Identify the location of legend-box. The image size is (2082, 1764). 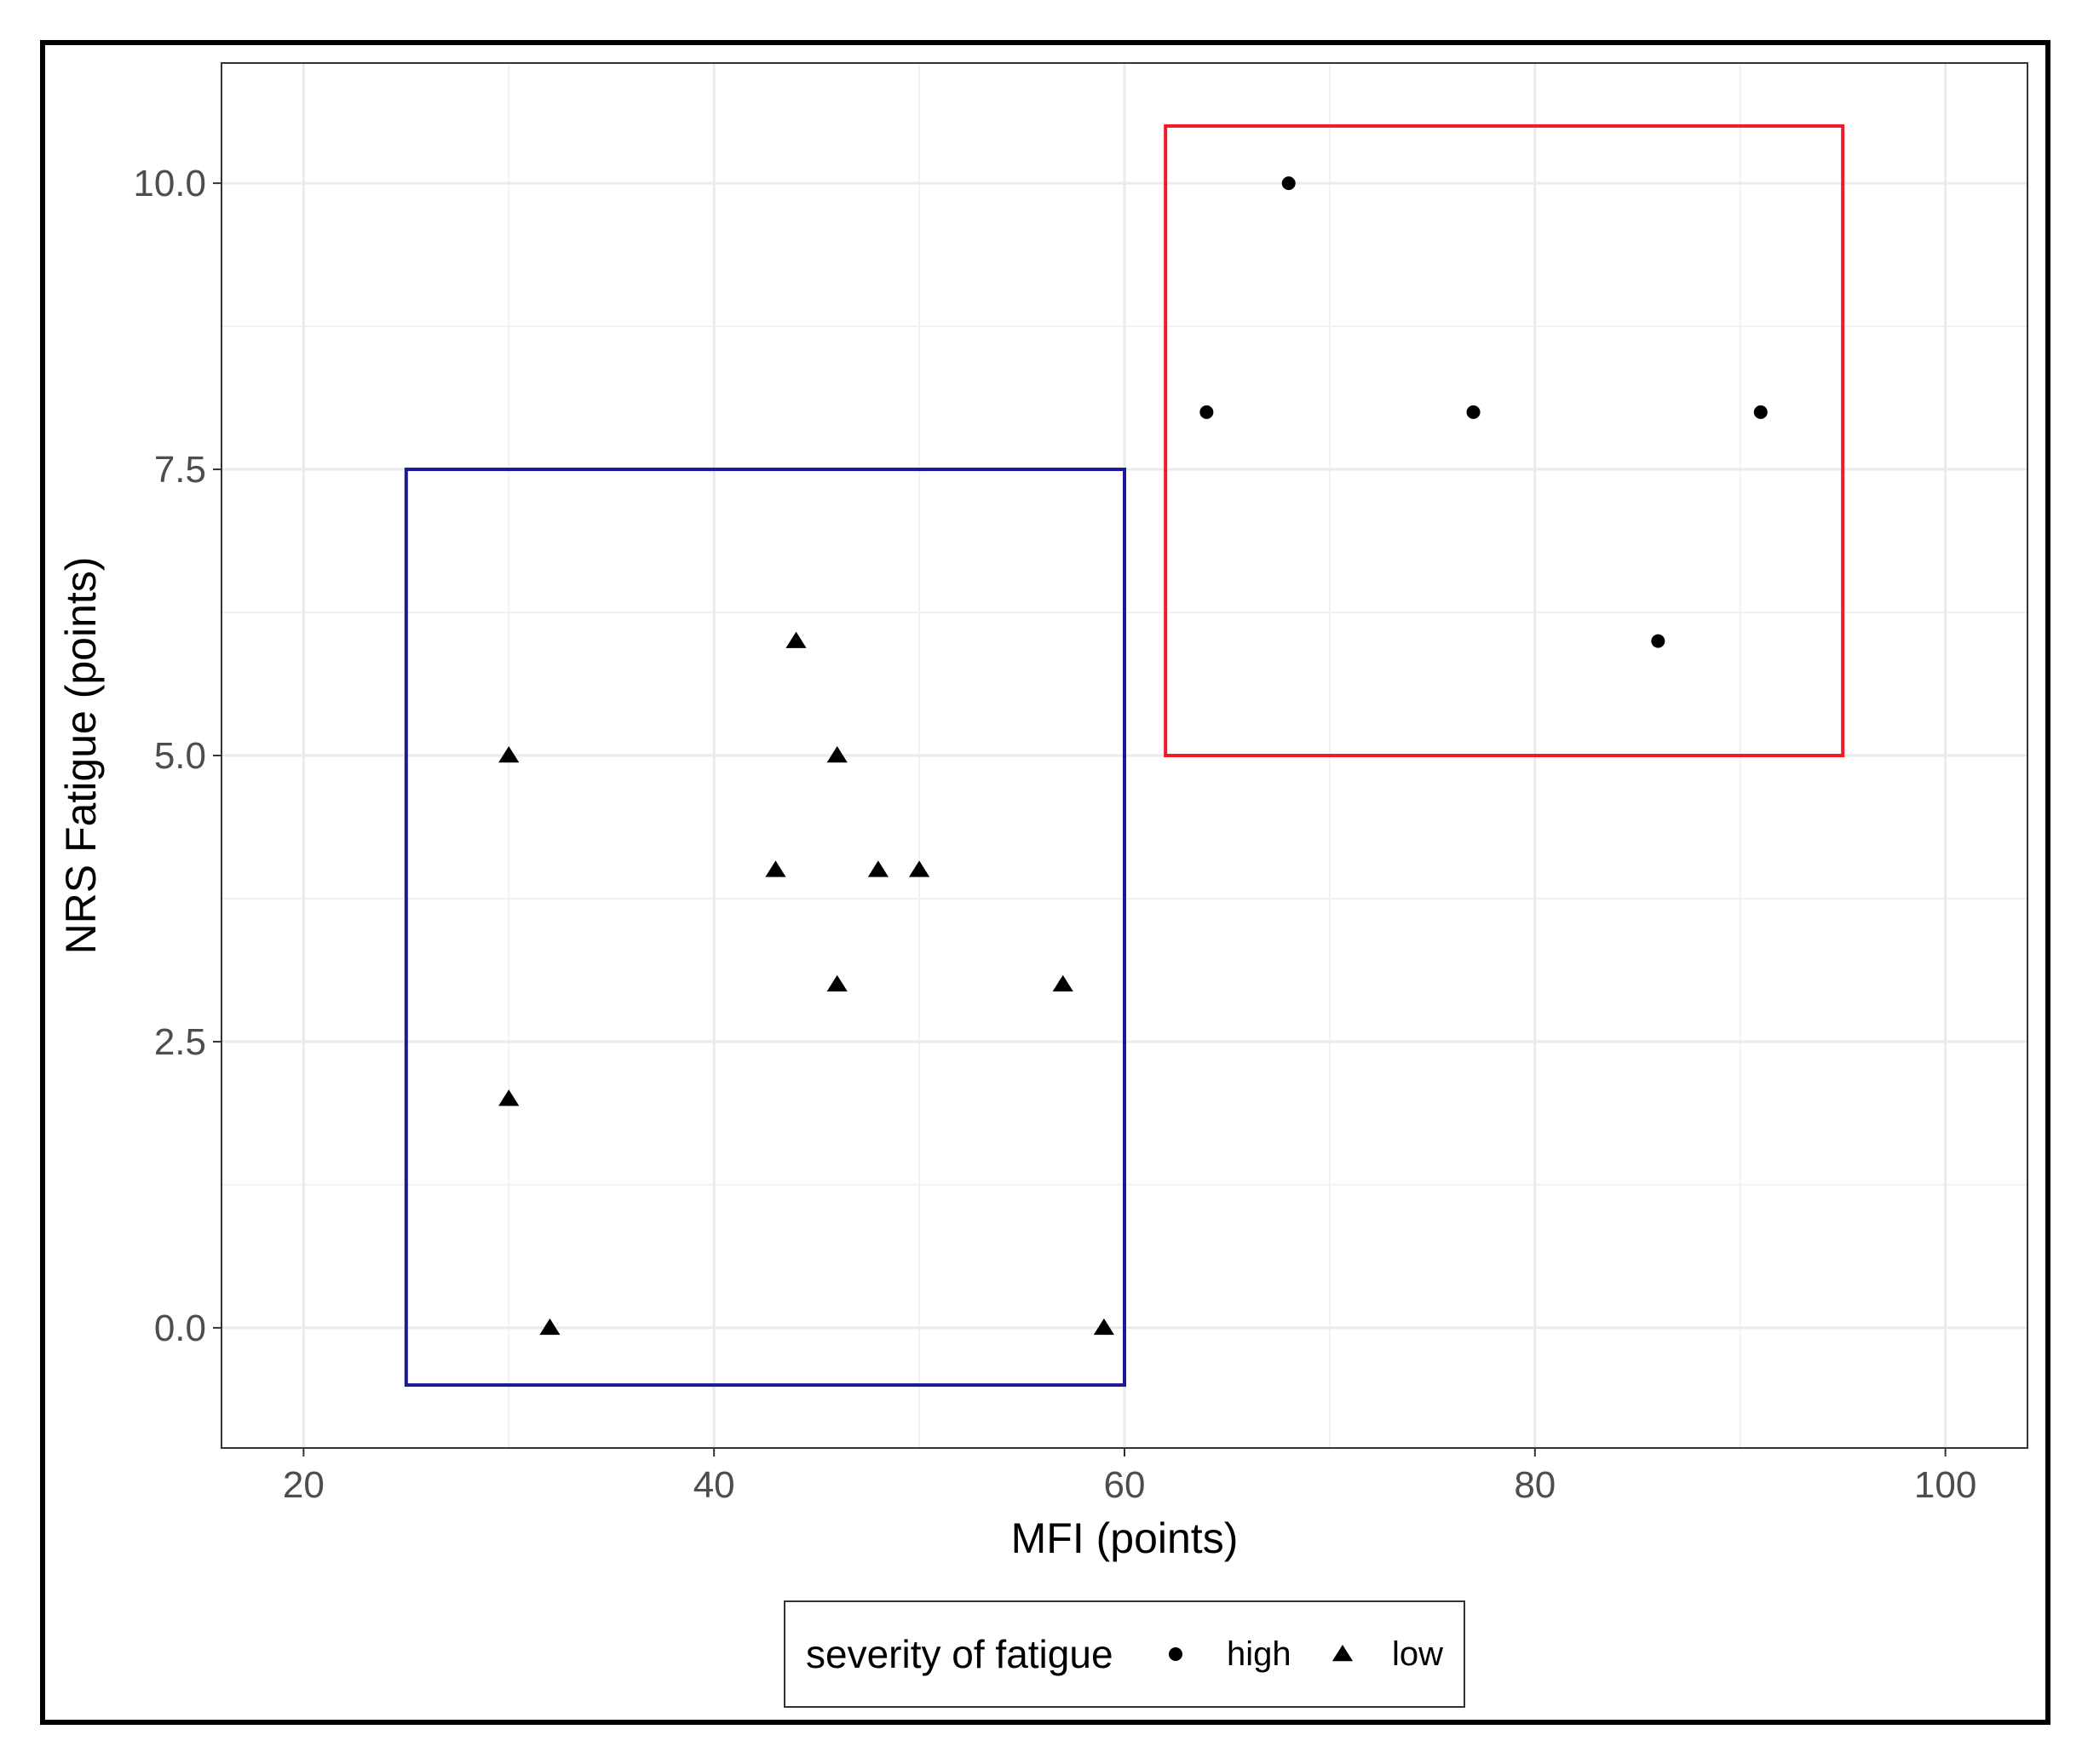
(1125, 1654).